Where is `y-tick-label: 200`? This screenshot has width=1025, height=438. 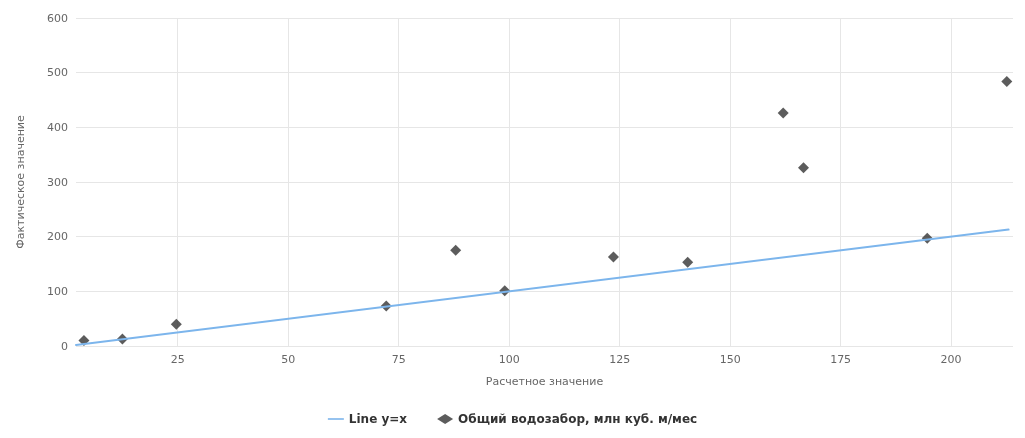 y-tick-label: 200 is located at coordinates (57, 237).